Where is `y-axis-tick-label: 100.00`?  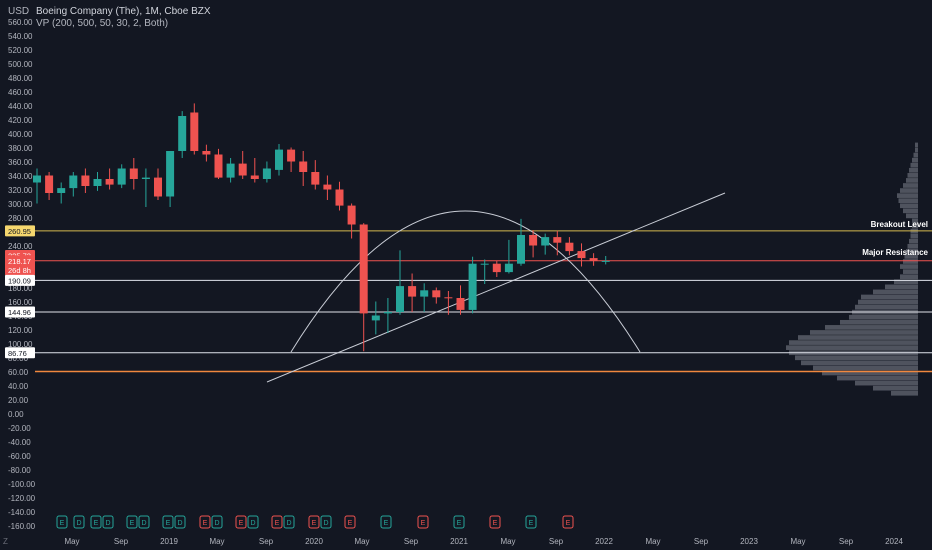
y-axis-tick-label: 100.00 is located at coordinates (20, 344).